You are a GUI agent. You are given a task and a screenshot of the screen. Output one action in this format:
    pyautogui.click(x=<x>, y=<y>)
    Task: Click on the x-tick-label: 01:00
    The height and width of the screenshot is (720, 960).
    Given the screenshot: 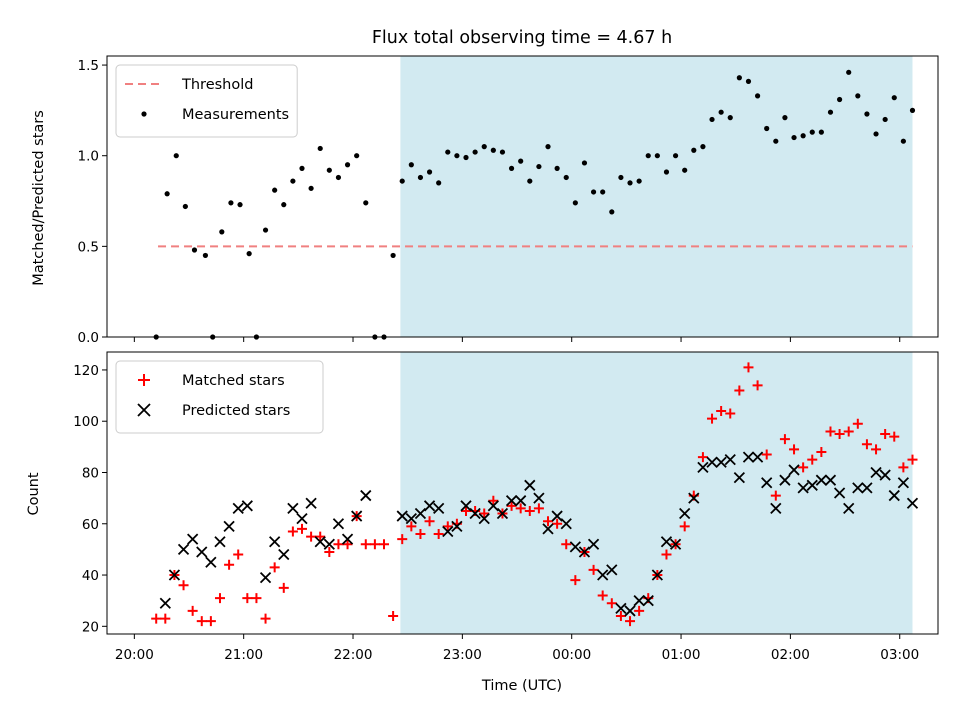 What is the action you would take?
    pyautogui.click(x=681, y=655)
    